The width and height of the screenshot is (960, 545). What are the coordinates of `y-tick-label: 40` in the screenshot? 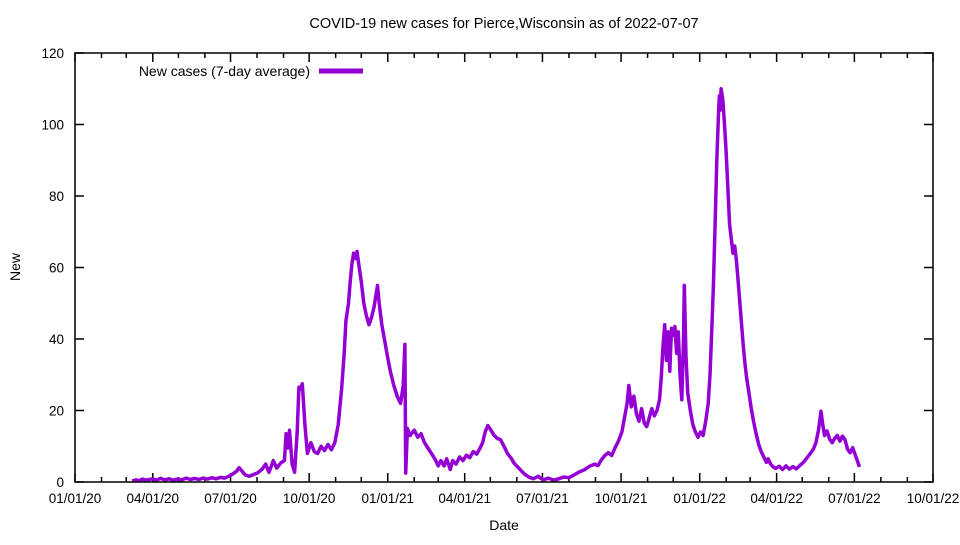 It's located at (56, 339).